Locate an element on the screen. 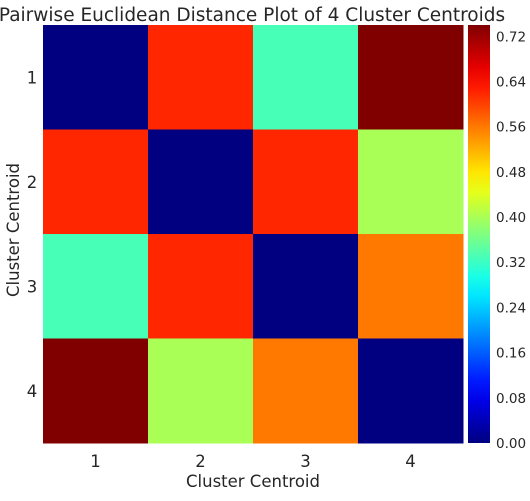 This screenshot has height=501, width=530. x-tick-label: 3 is located at coordinates (305, 461).